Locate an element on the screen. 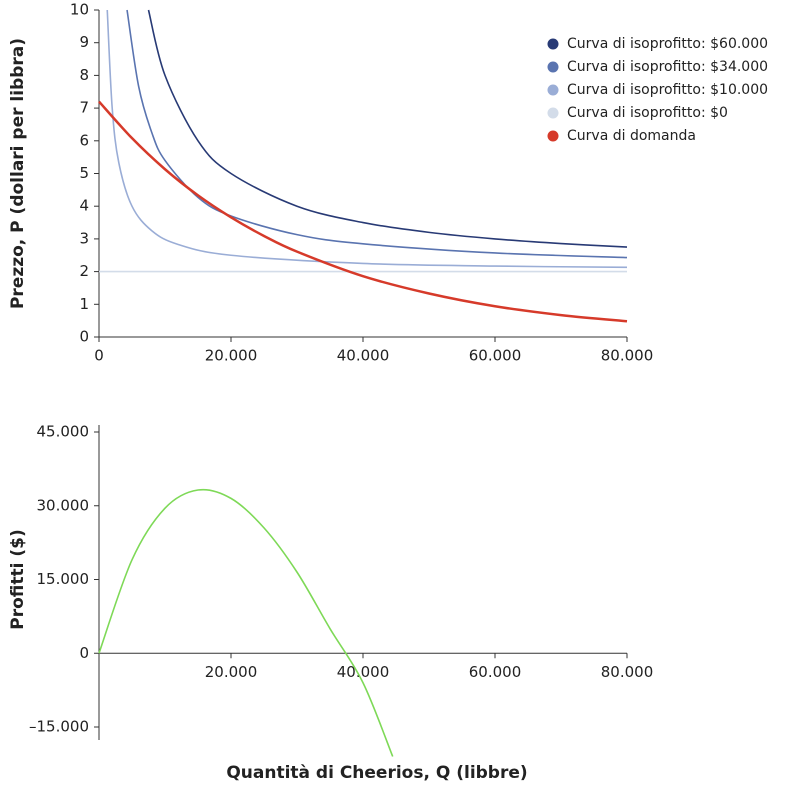 The image size is (810, 793). legend-label: Curva di domanda is located at coordinates (631, 136).